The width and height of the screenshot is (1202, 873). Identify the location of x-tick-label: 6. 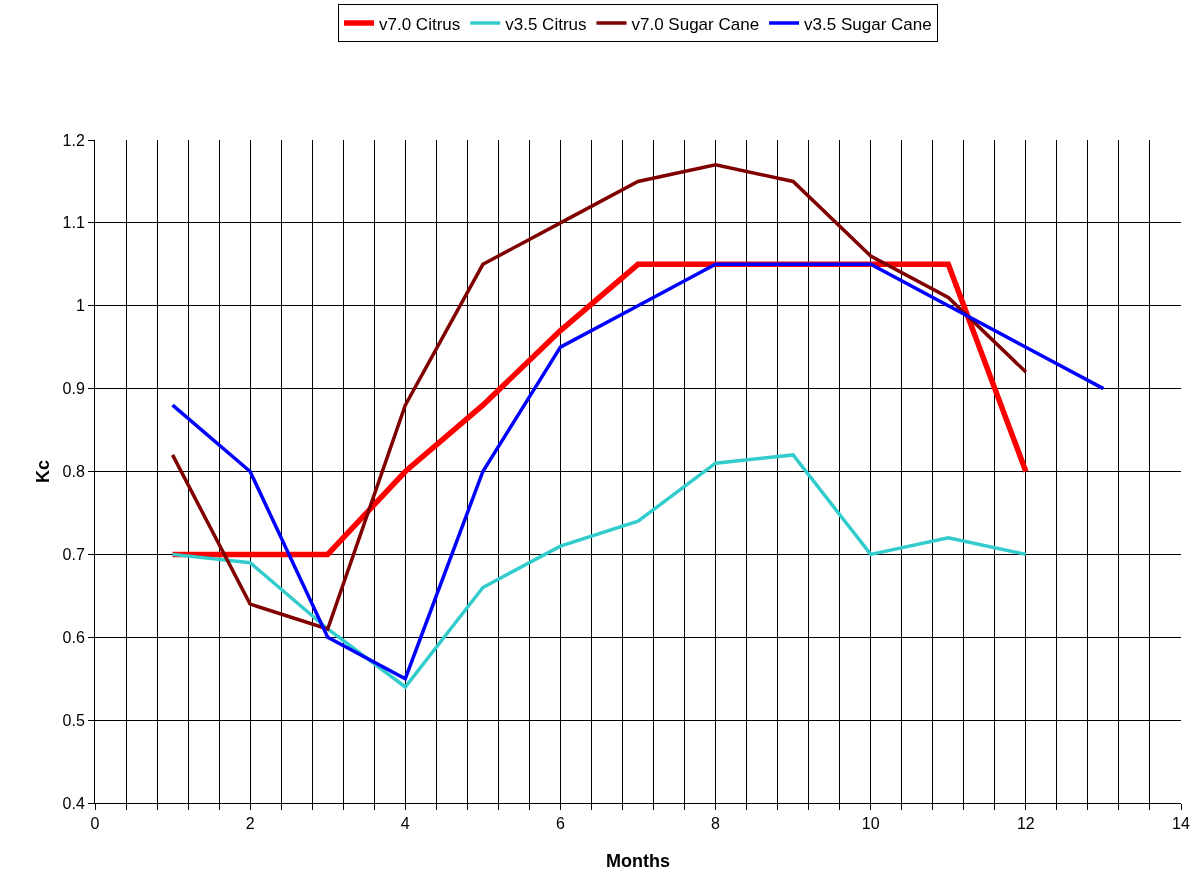
(560, 824).